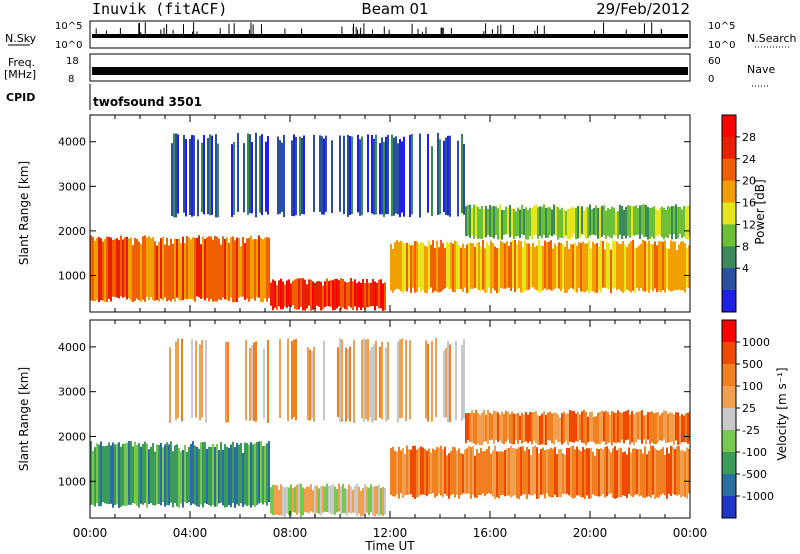  I want to click on xtick-label: 16:00, so click(490, 533).